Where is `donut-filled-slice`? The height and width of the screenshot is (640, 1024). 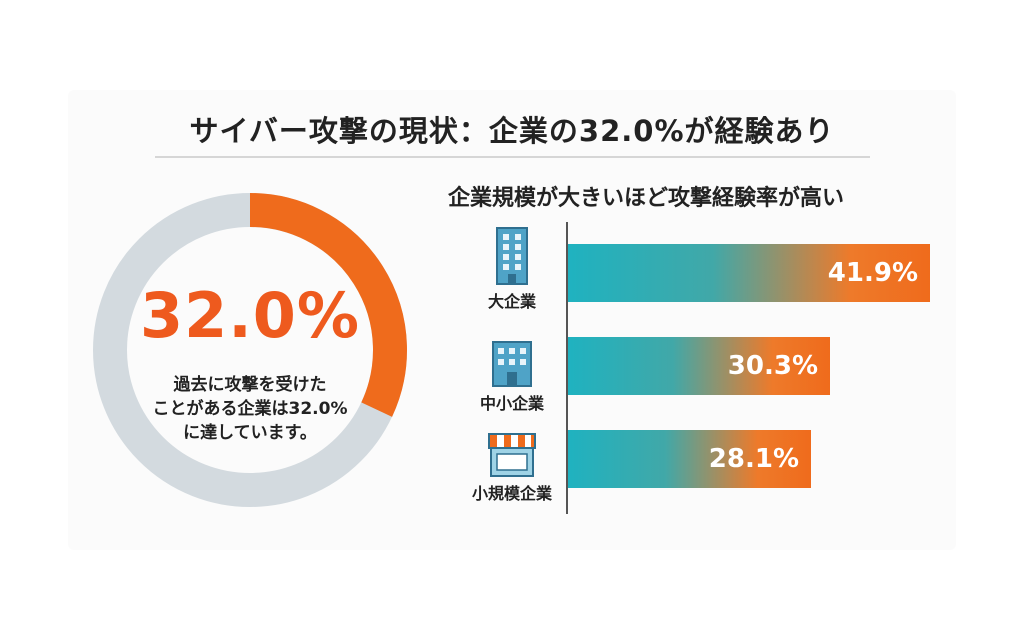 donut-filled-slice is located at coordinates (328, 305).